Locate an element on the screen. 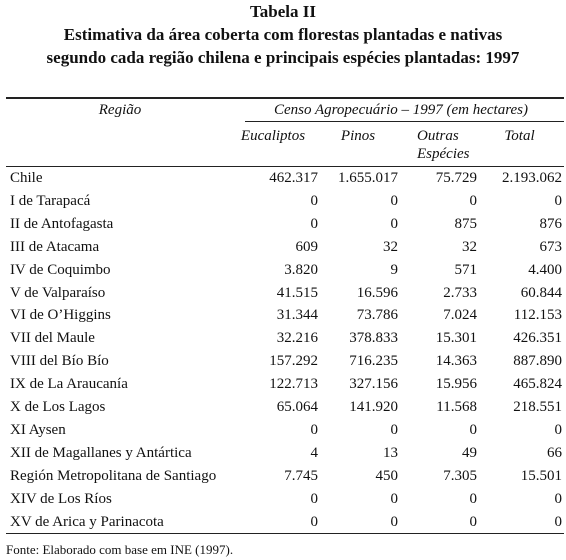 The width and height of the screenshot is (566, 560). cell: 65.064 is located at coordinates (297, 407).